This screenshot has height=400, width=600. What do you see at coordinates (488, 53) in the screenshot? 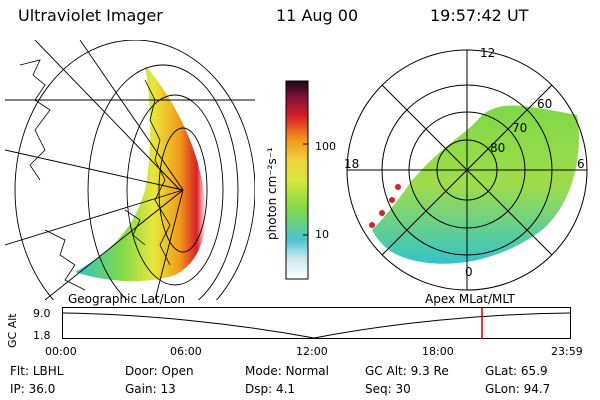
I see `mlt-label-12: 12` at bounding box center [488, 53].